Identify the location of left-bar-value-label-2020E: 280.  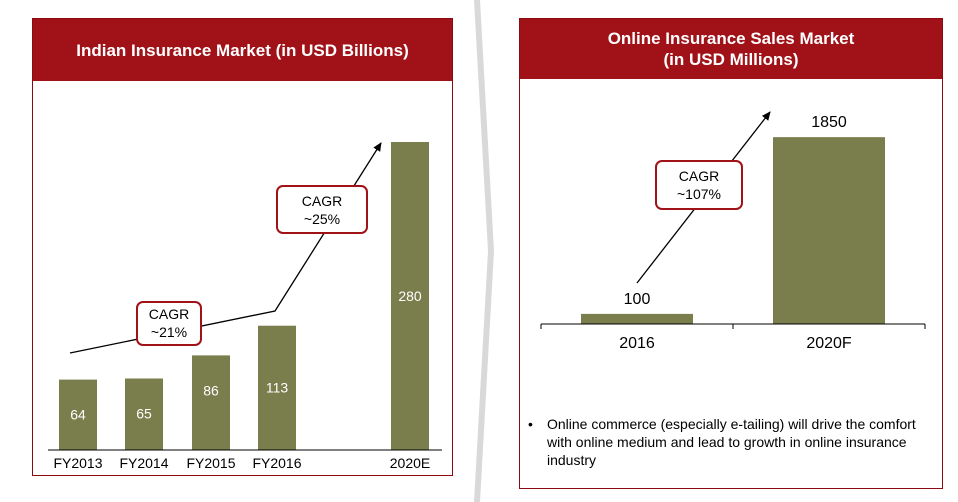
(410, 296).